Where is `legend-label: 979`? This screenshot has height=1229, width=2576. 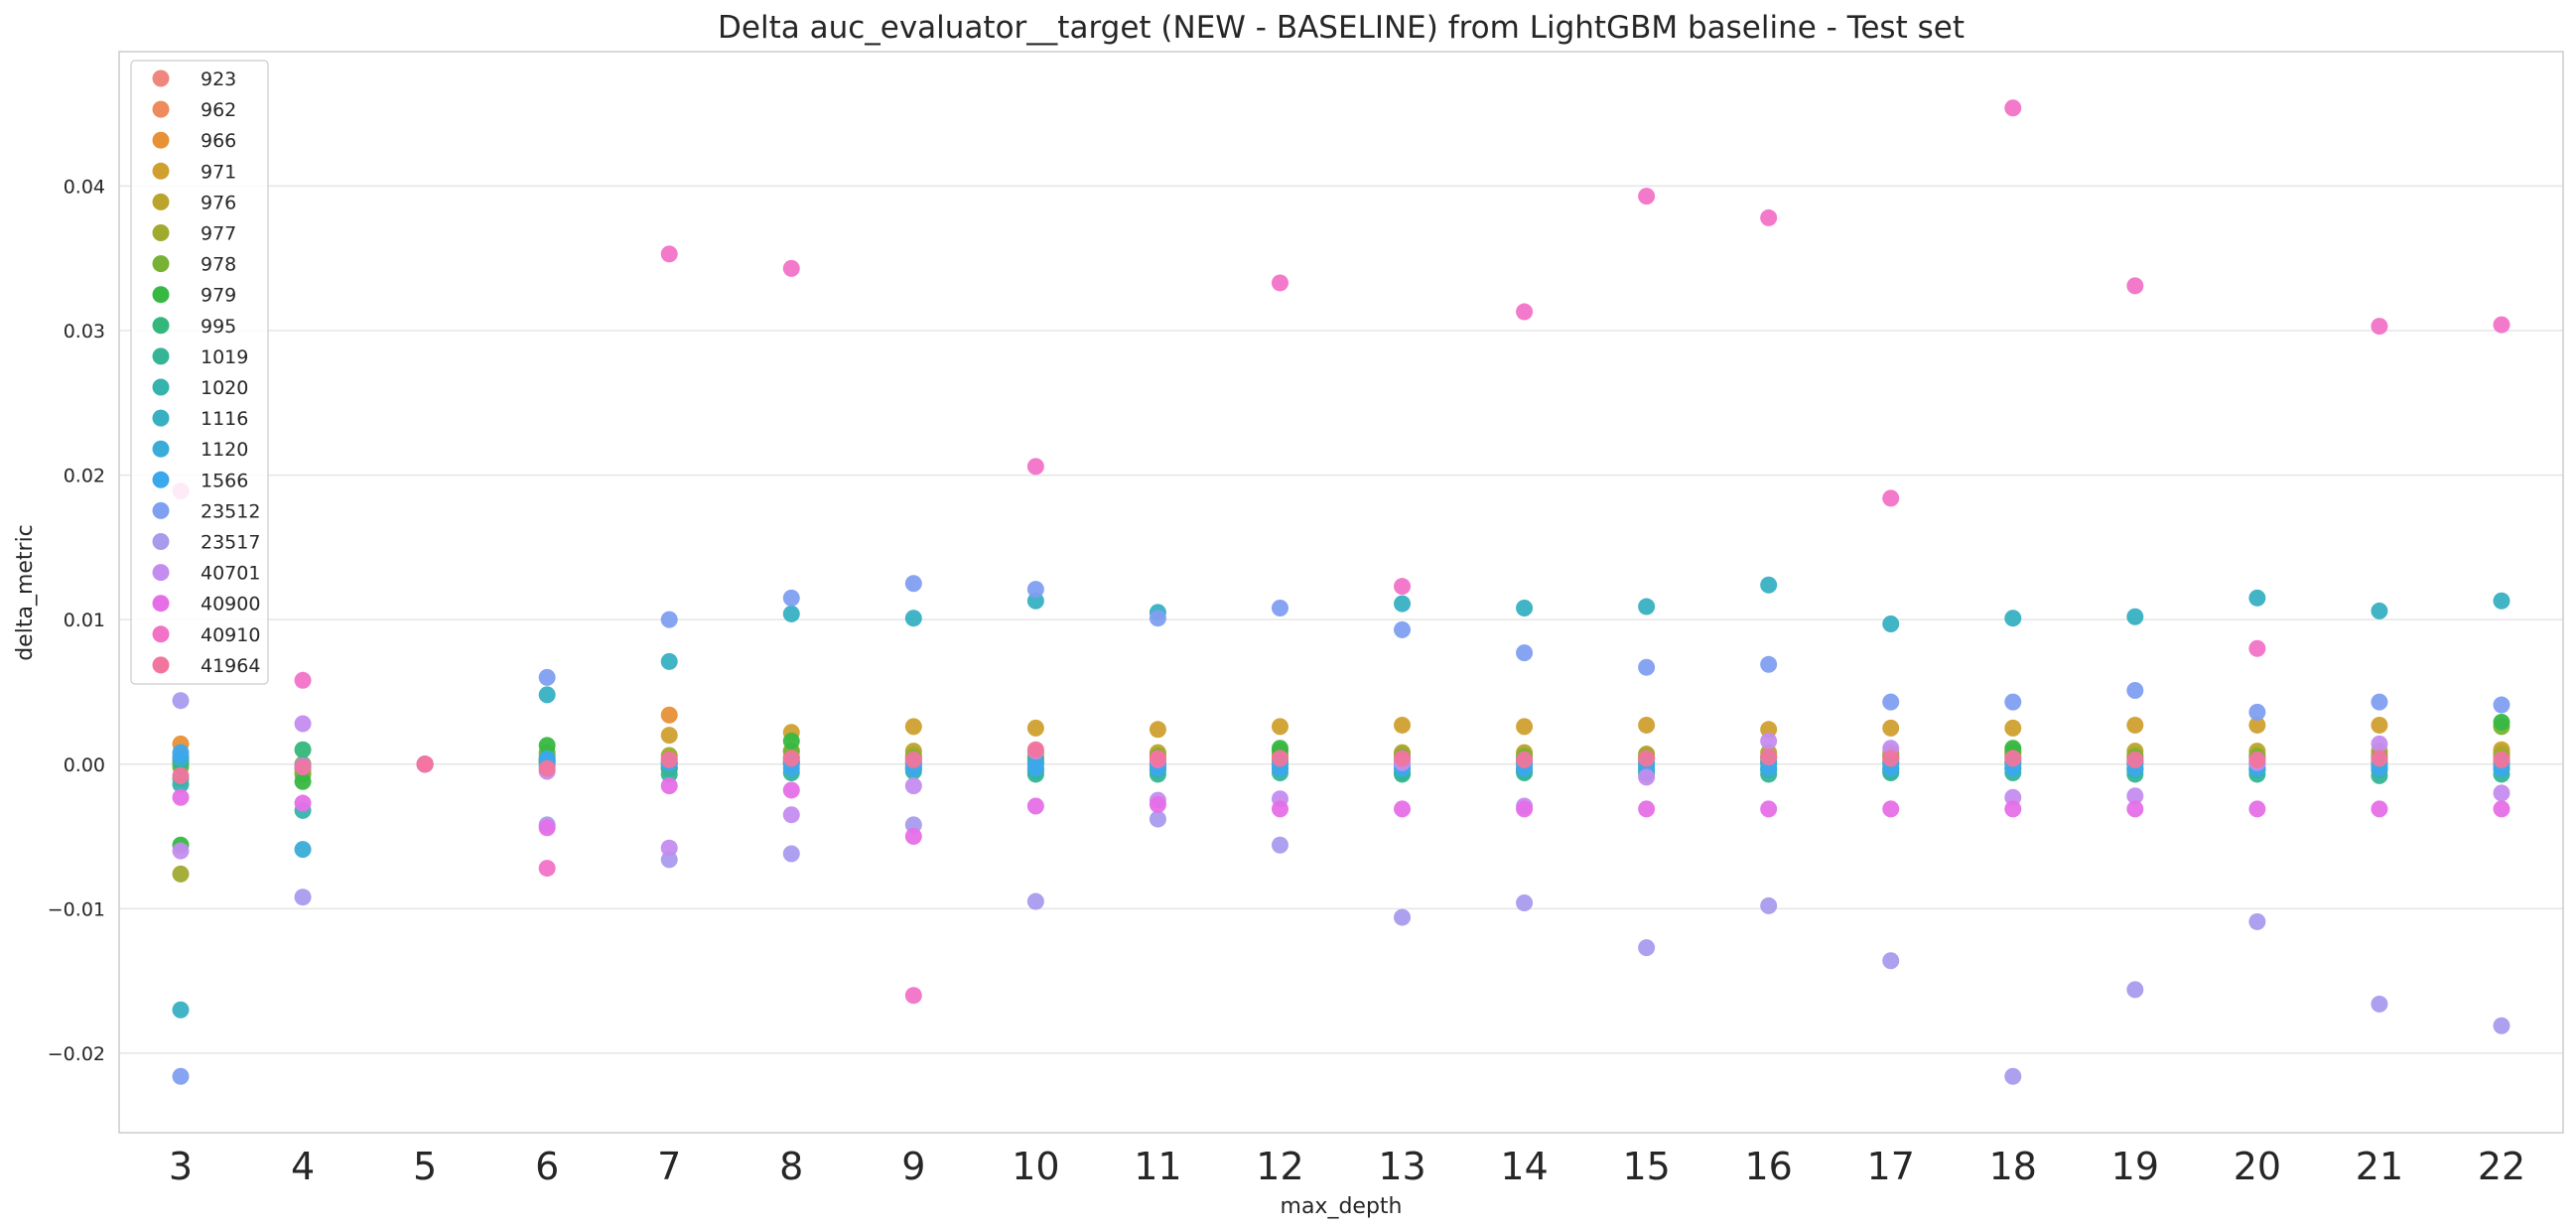
legend-label: 979 is located at coordinates (218, 296).